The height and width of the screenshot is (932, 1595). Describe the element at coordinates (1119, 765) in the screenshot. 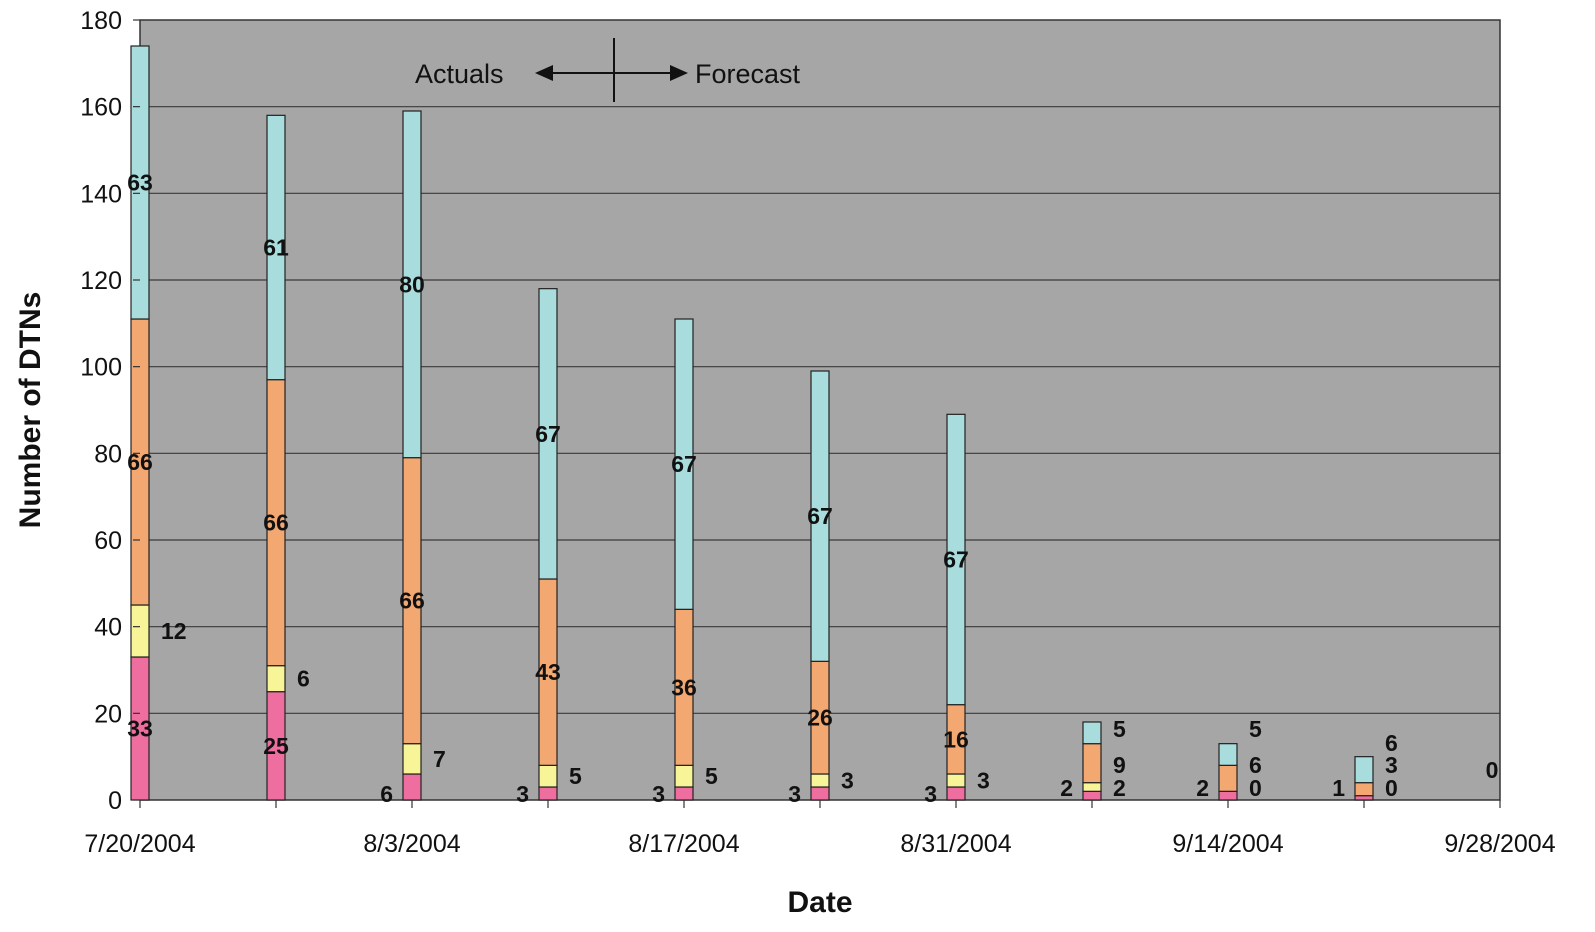

I see `data-label: 9` at that location.